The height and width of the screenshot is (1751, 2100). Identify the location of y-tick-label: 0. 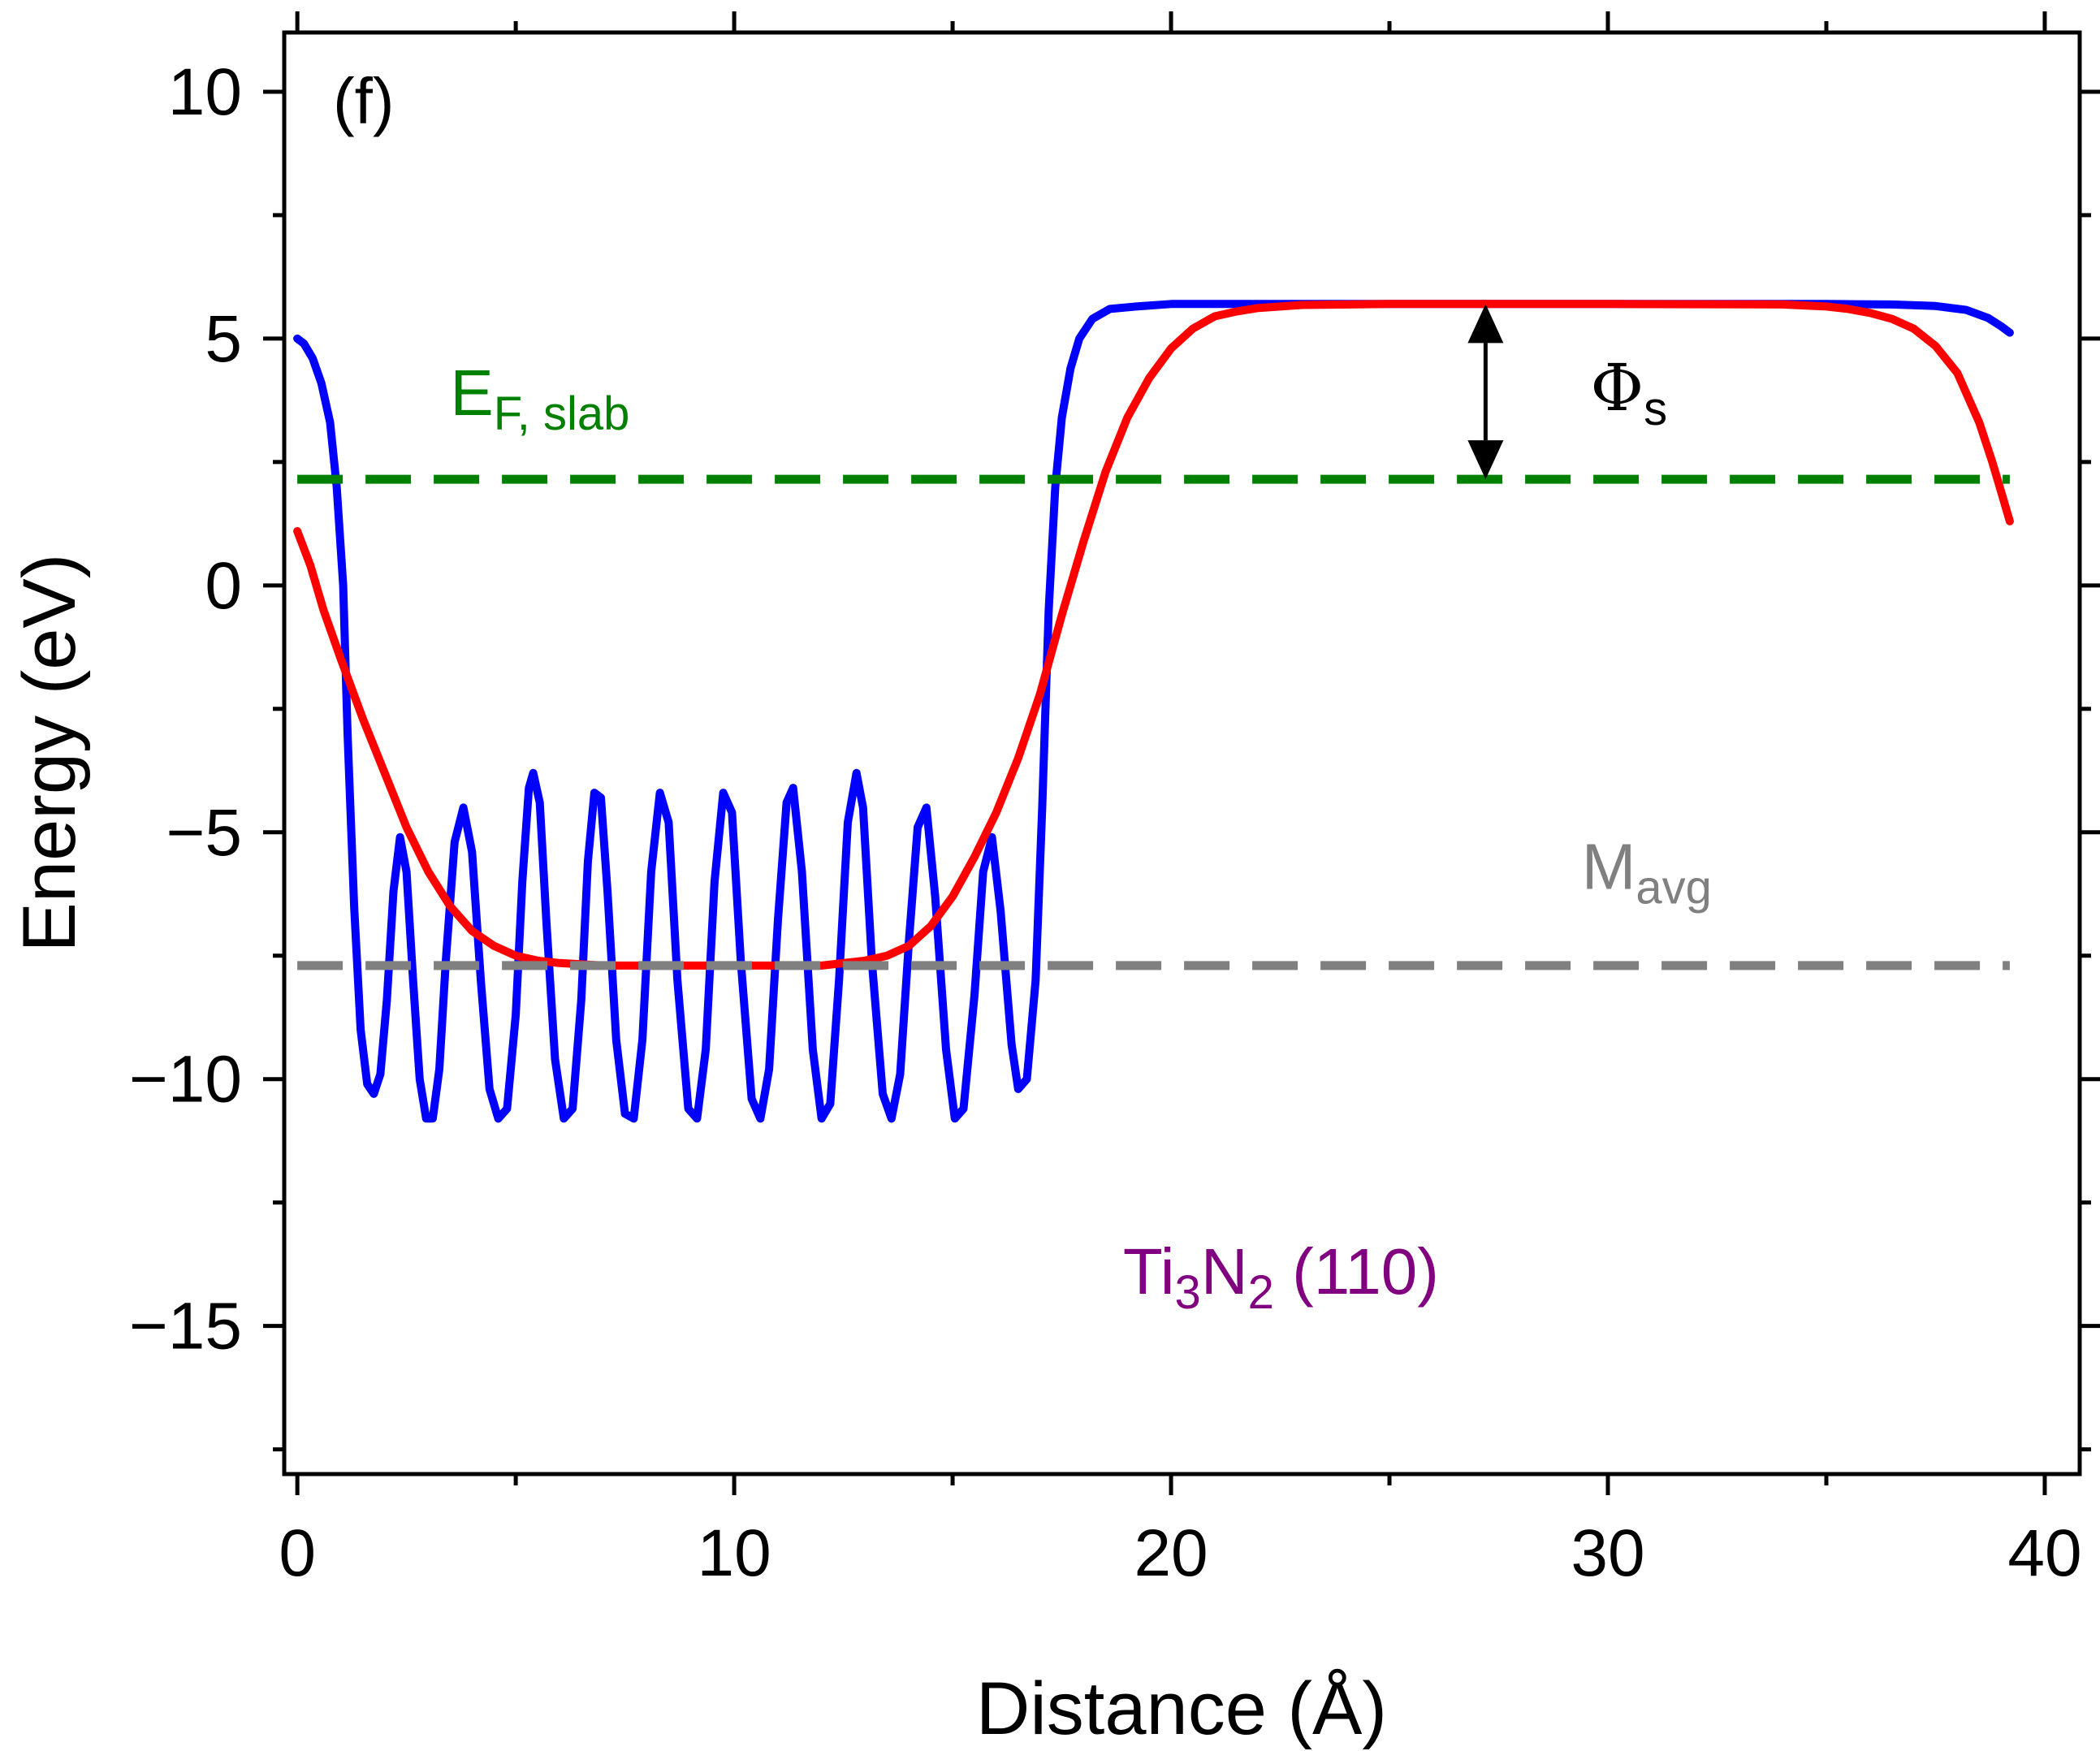
(223, 586).